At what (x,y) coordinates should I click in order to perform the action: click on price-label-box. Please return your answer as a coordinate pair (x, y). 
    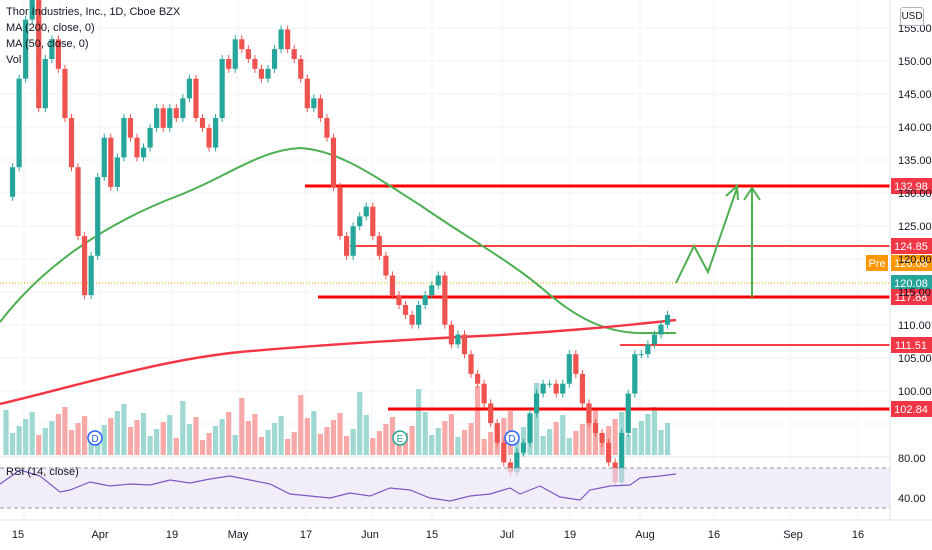
    Looking at the image, I should click on (911, 345).